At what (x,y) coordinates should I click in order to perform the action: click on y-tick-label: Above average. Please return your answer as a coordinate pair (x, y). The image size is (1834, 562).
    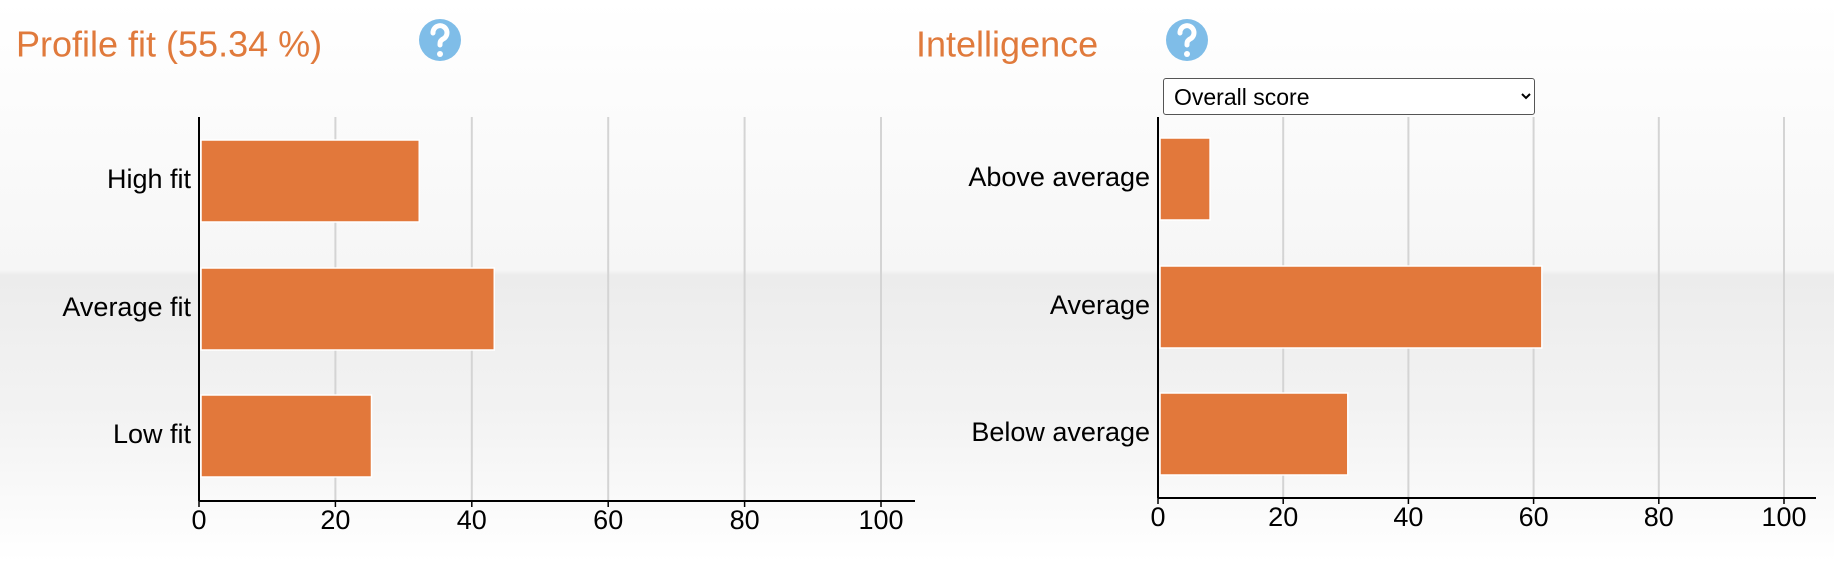
    Looking at the image, I should click on (1059, 177).